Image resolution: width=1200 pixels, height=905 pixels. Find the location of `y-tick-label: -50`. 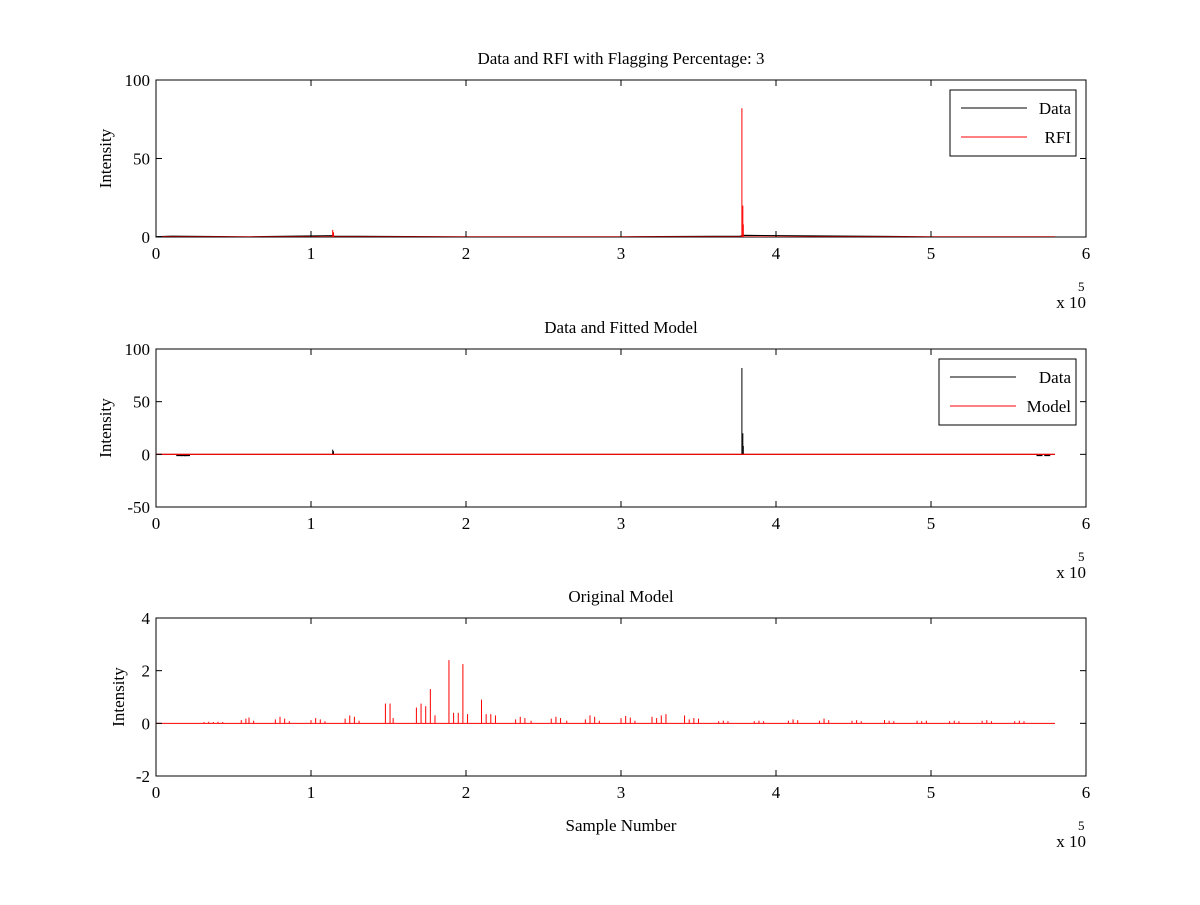

y-tick-label: -50 is located at coordinates (138, 507).